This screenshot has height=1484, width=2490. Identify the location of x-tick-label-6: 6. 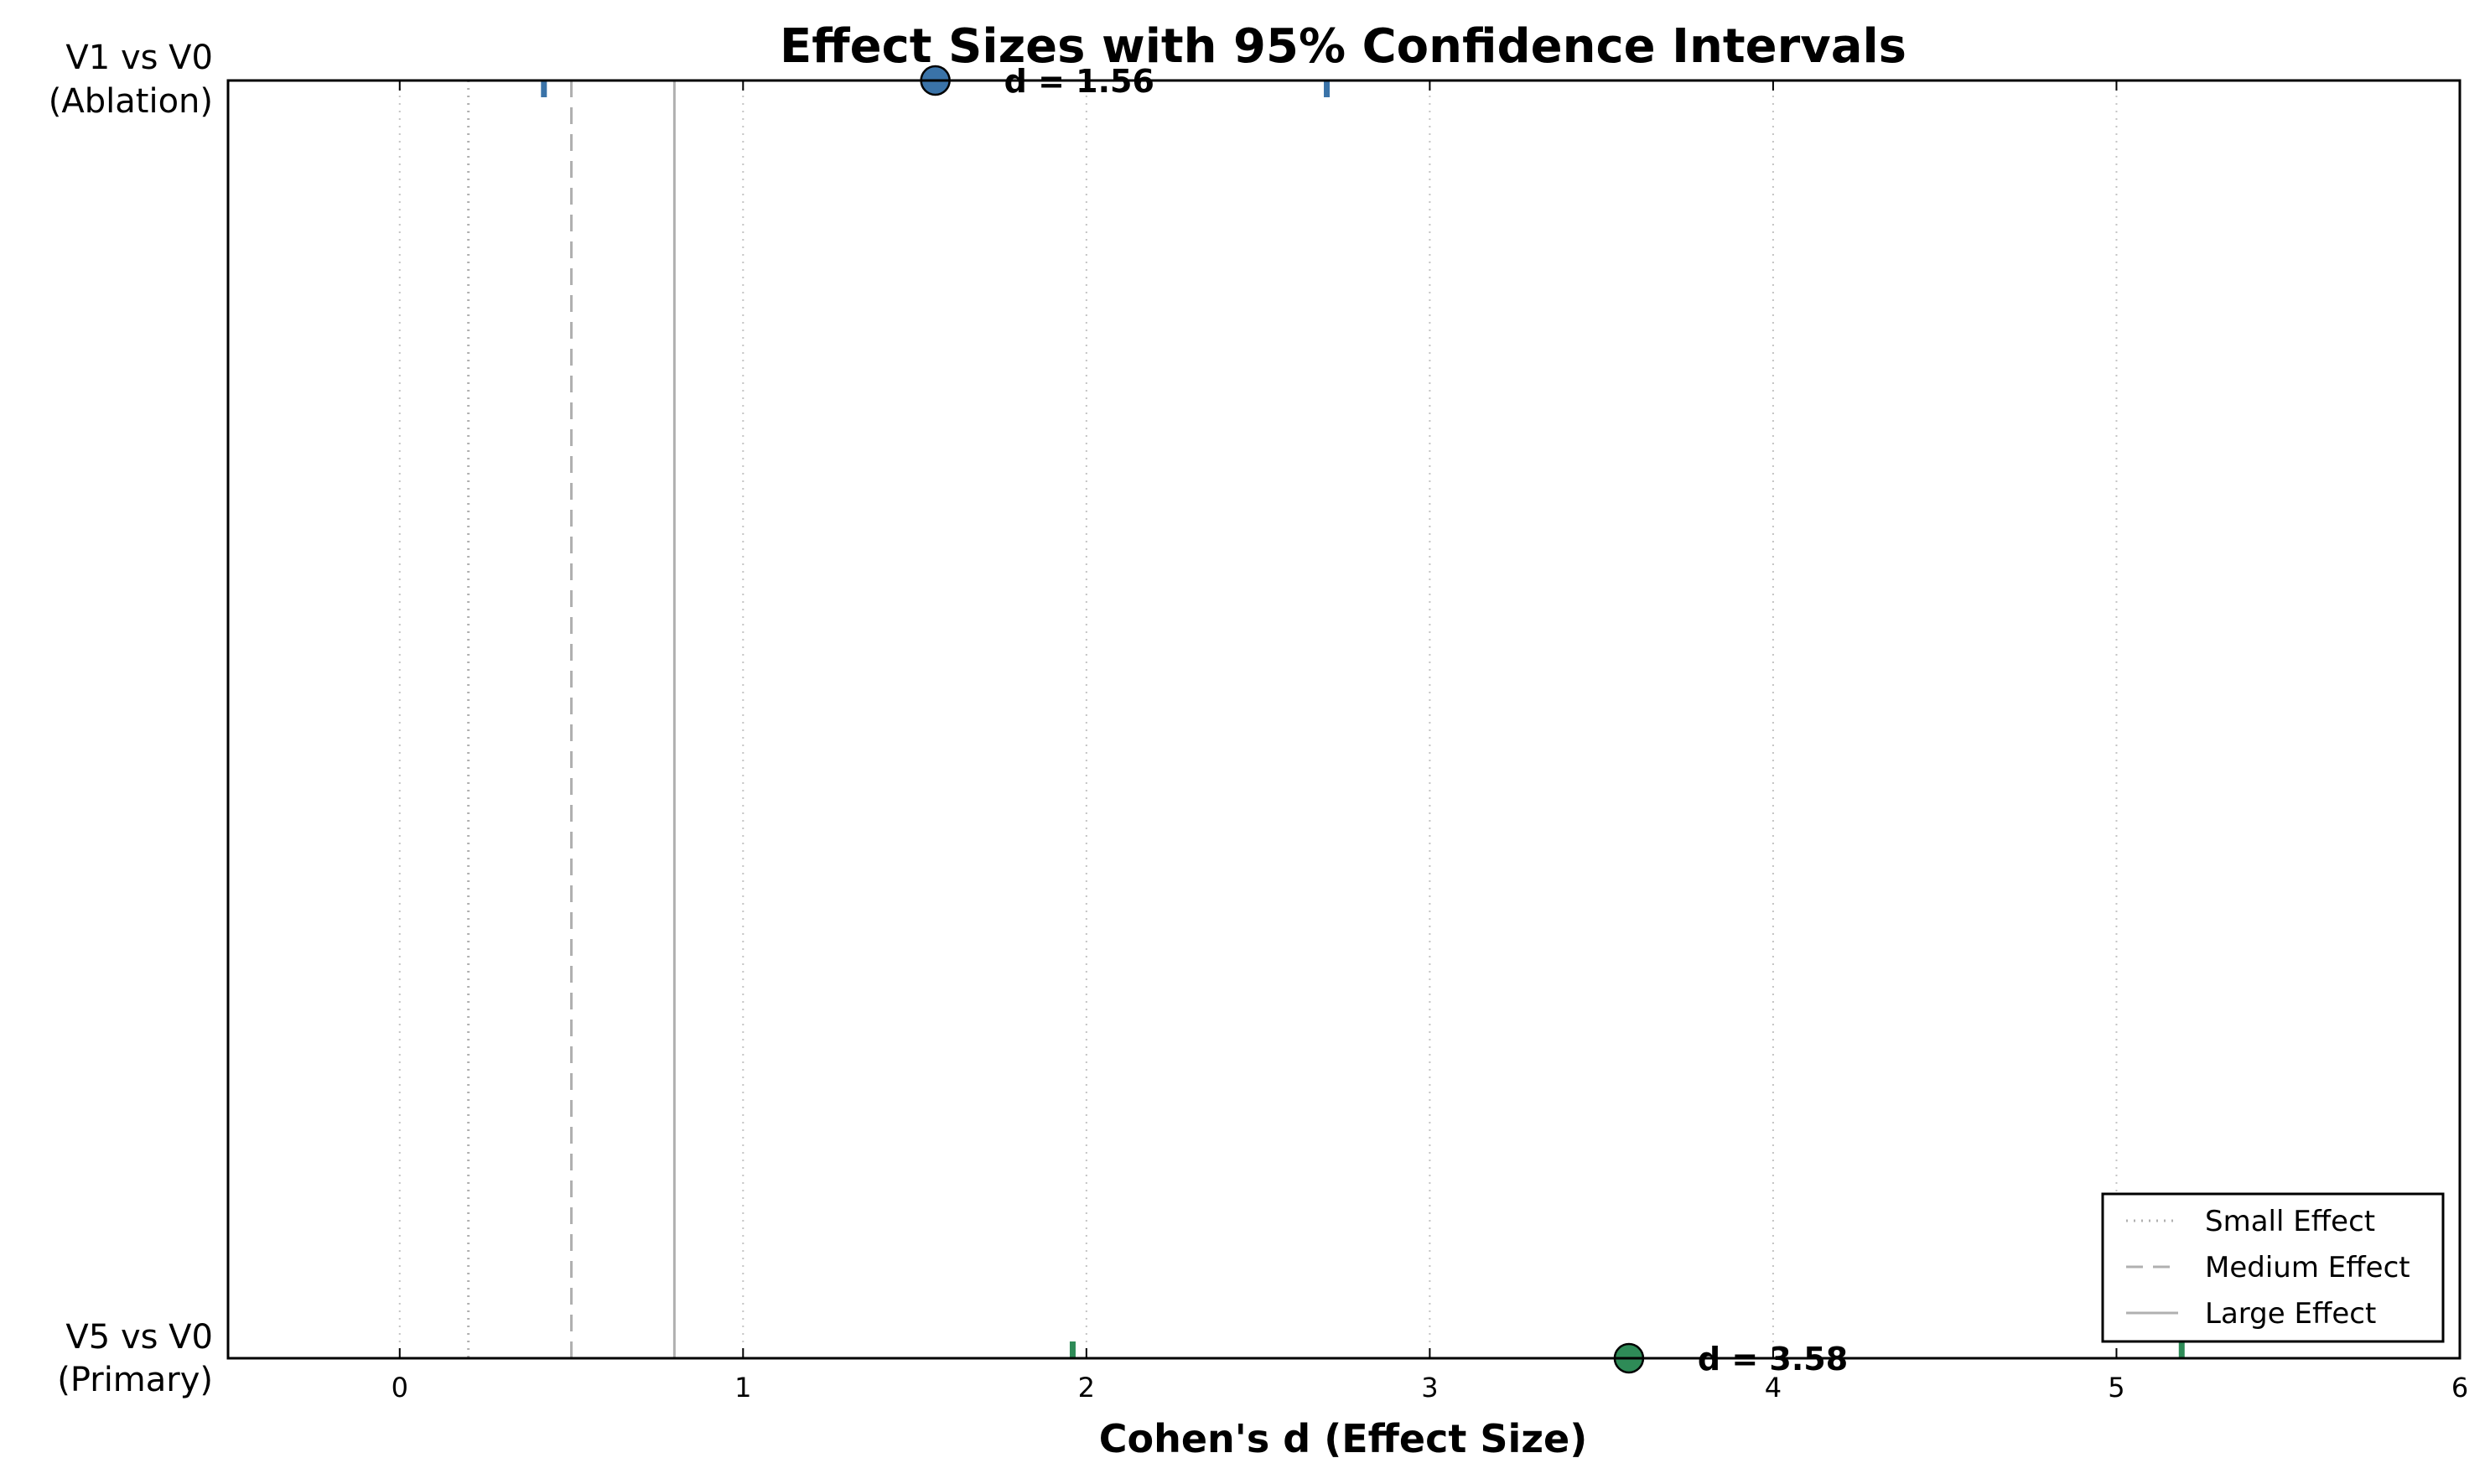
(2459, 1388).